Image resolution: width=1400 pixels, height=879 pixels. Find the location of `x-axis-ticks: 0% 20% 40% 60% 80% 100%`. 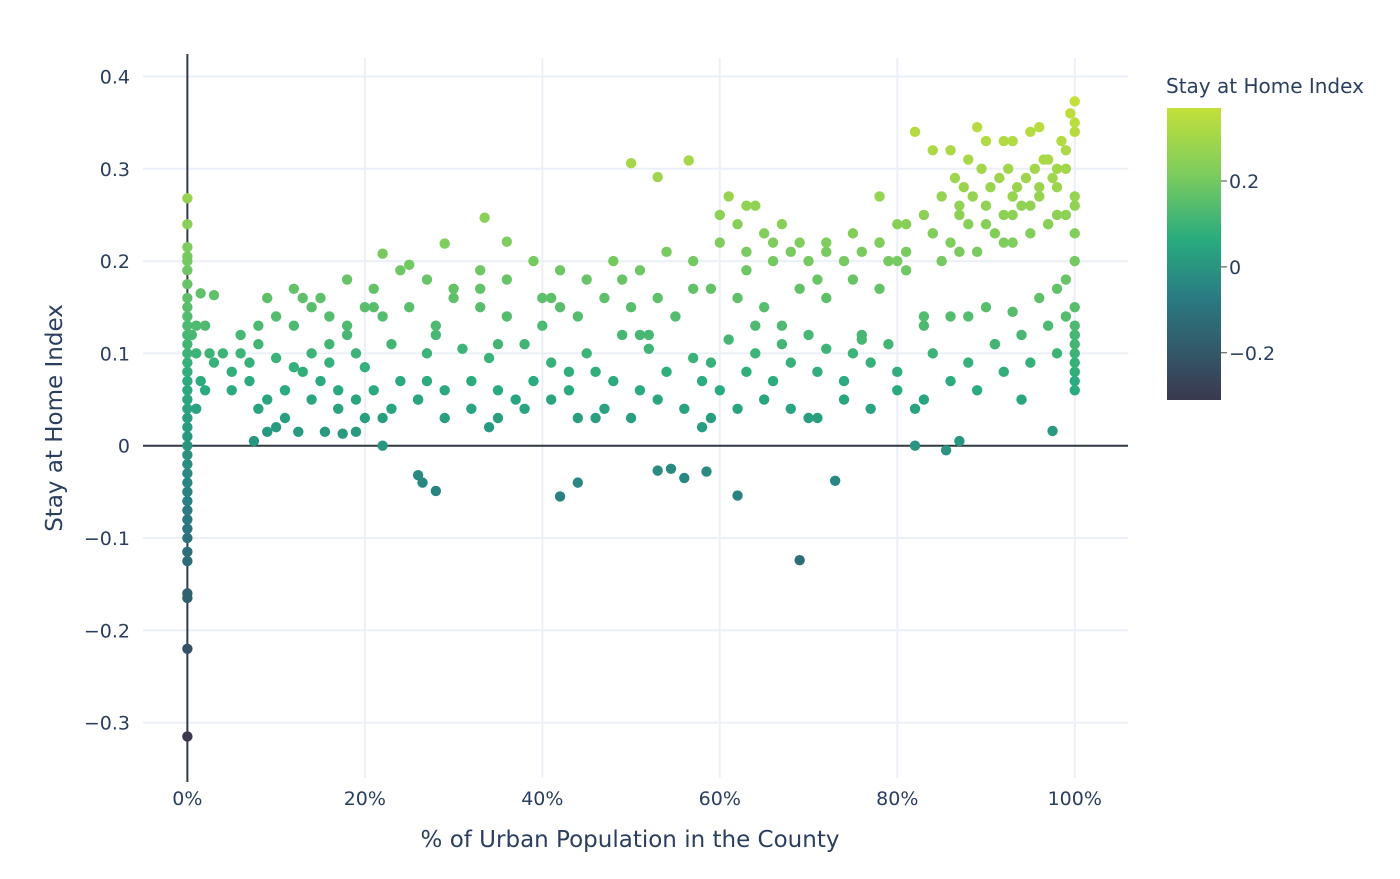

x-axis-ticks: 0% 20% 40% 60% 80% 100% is located at coordinates (637, 799).